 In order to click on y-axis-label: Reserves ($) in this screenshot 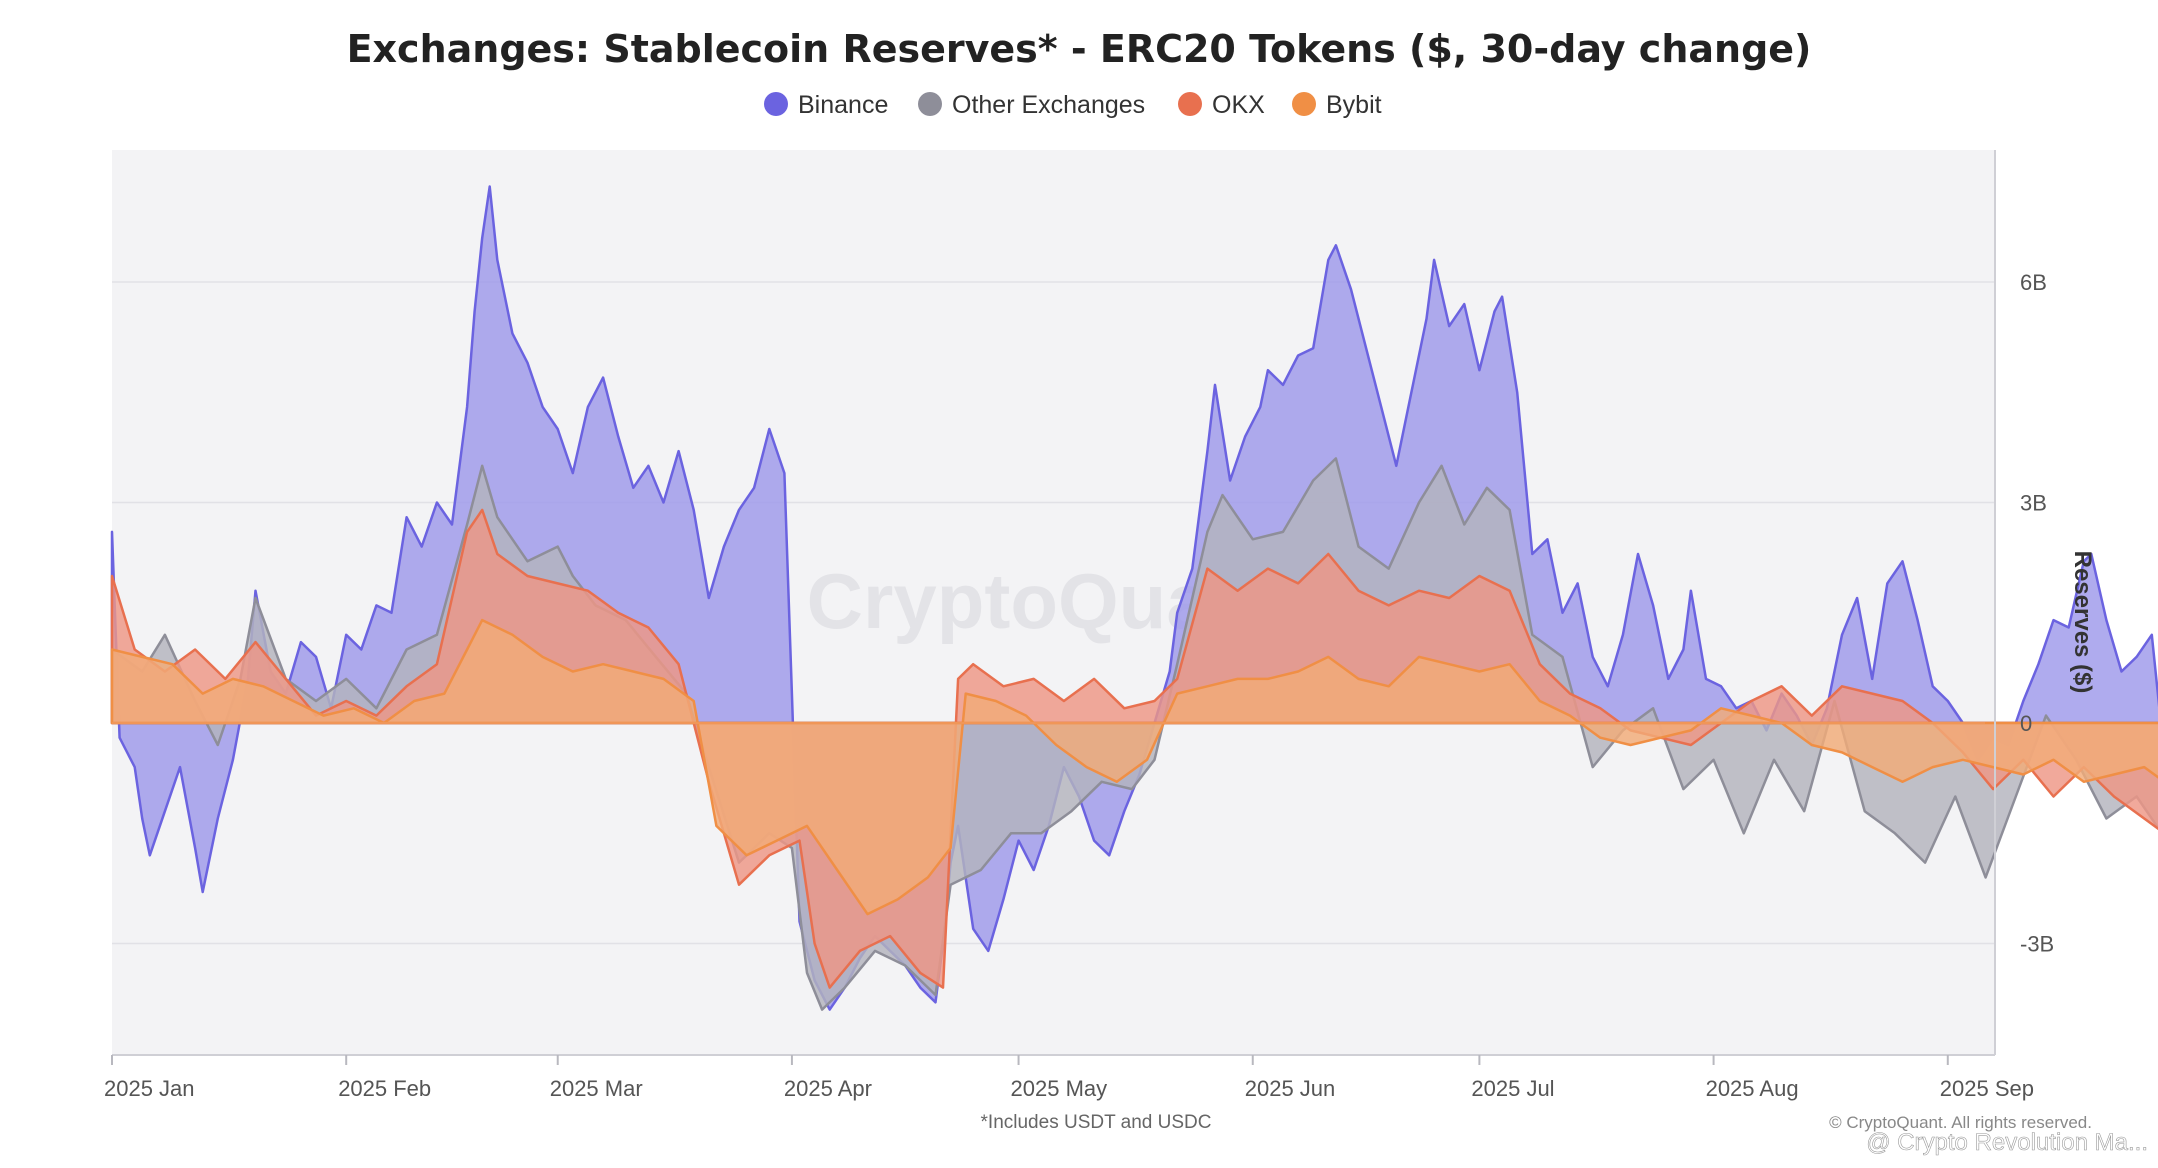, I will do `click(2082, 622)`.